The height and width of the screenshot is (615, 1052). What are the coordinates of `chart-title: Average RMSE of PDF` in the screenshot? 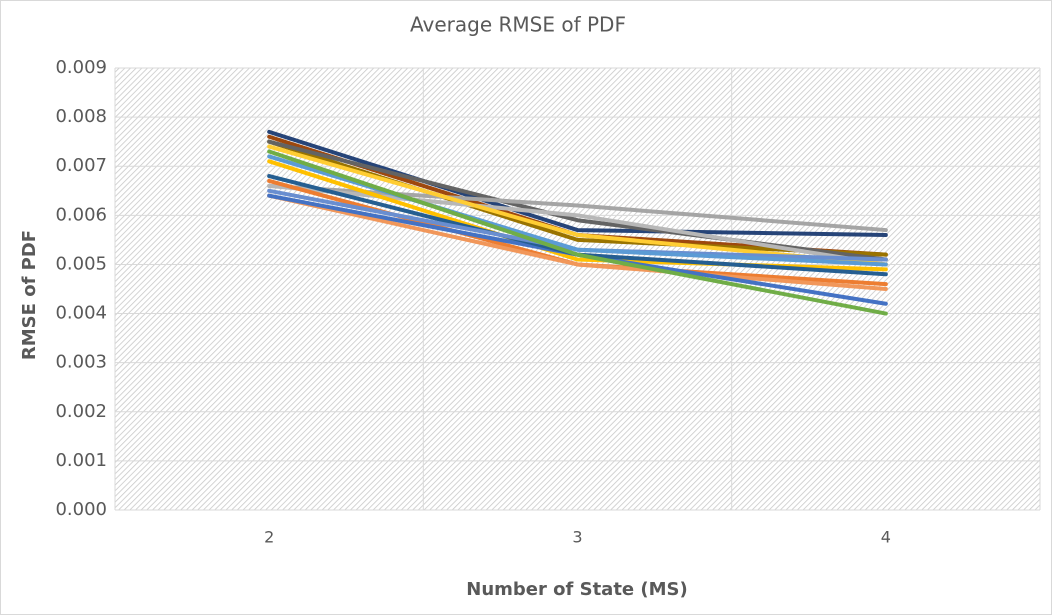 It's located at (518, 25).